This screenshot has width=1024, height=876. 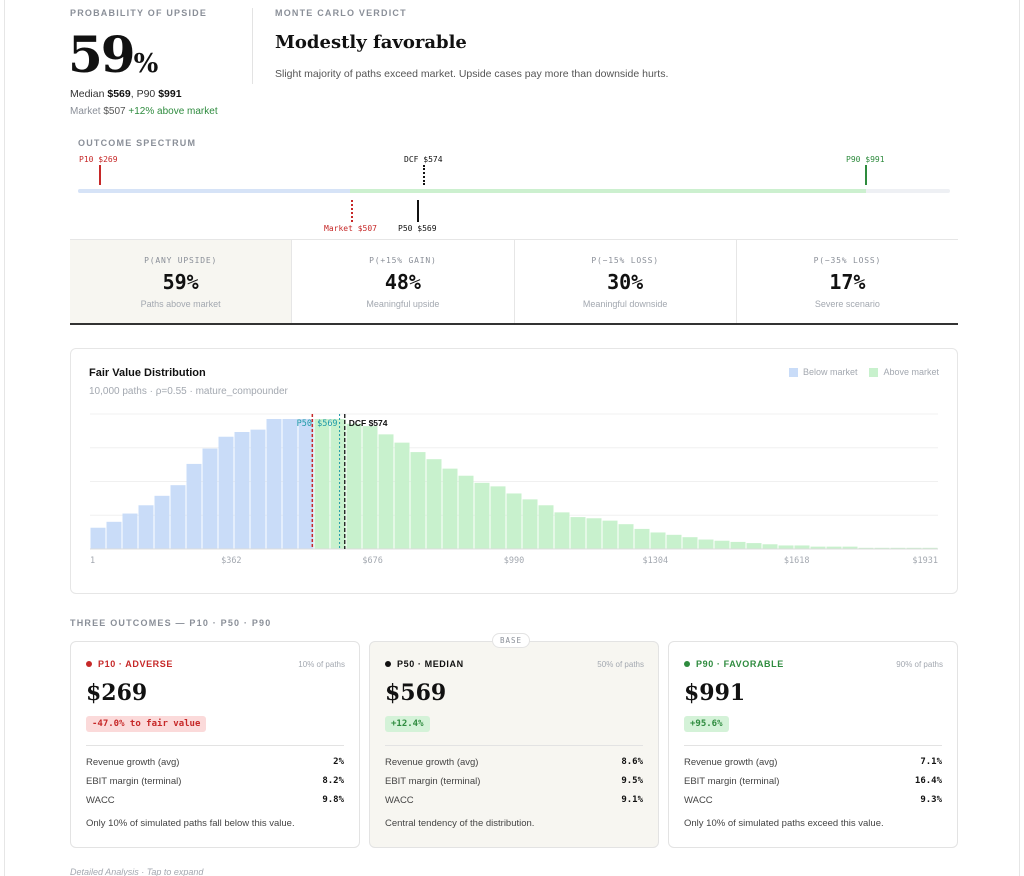 I want to click on p90-label: P90, so click(x=146, y=94).